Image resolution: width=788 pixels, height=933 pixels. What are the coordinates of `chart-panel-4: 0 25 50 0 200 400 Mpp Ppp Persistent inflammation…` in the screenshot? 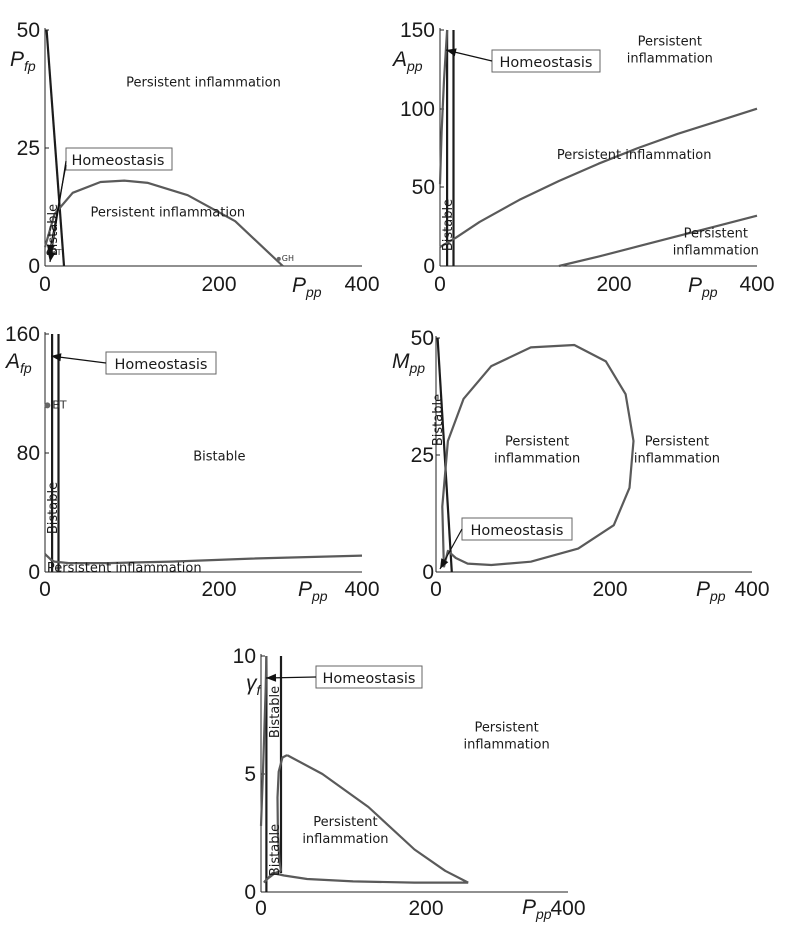 It's located at (581, 465).